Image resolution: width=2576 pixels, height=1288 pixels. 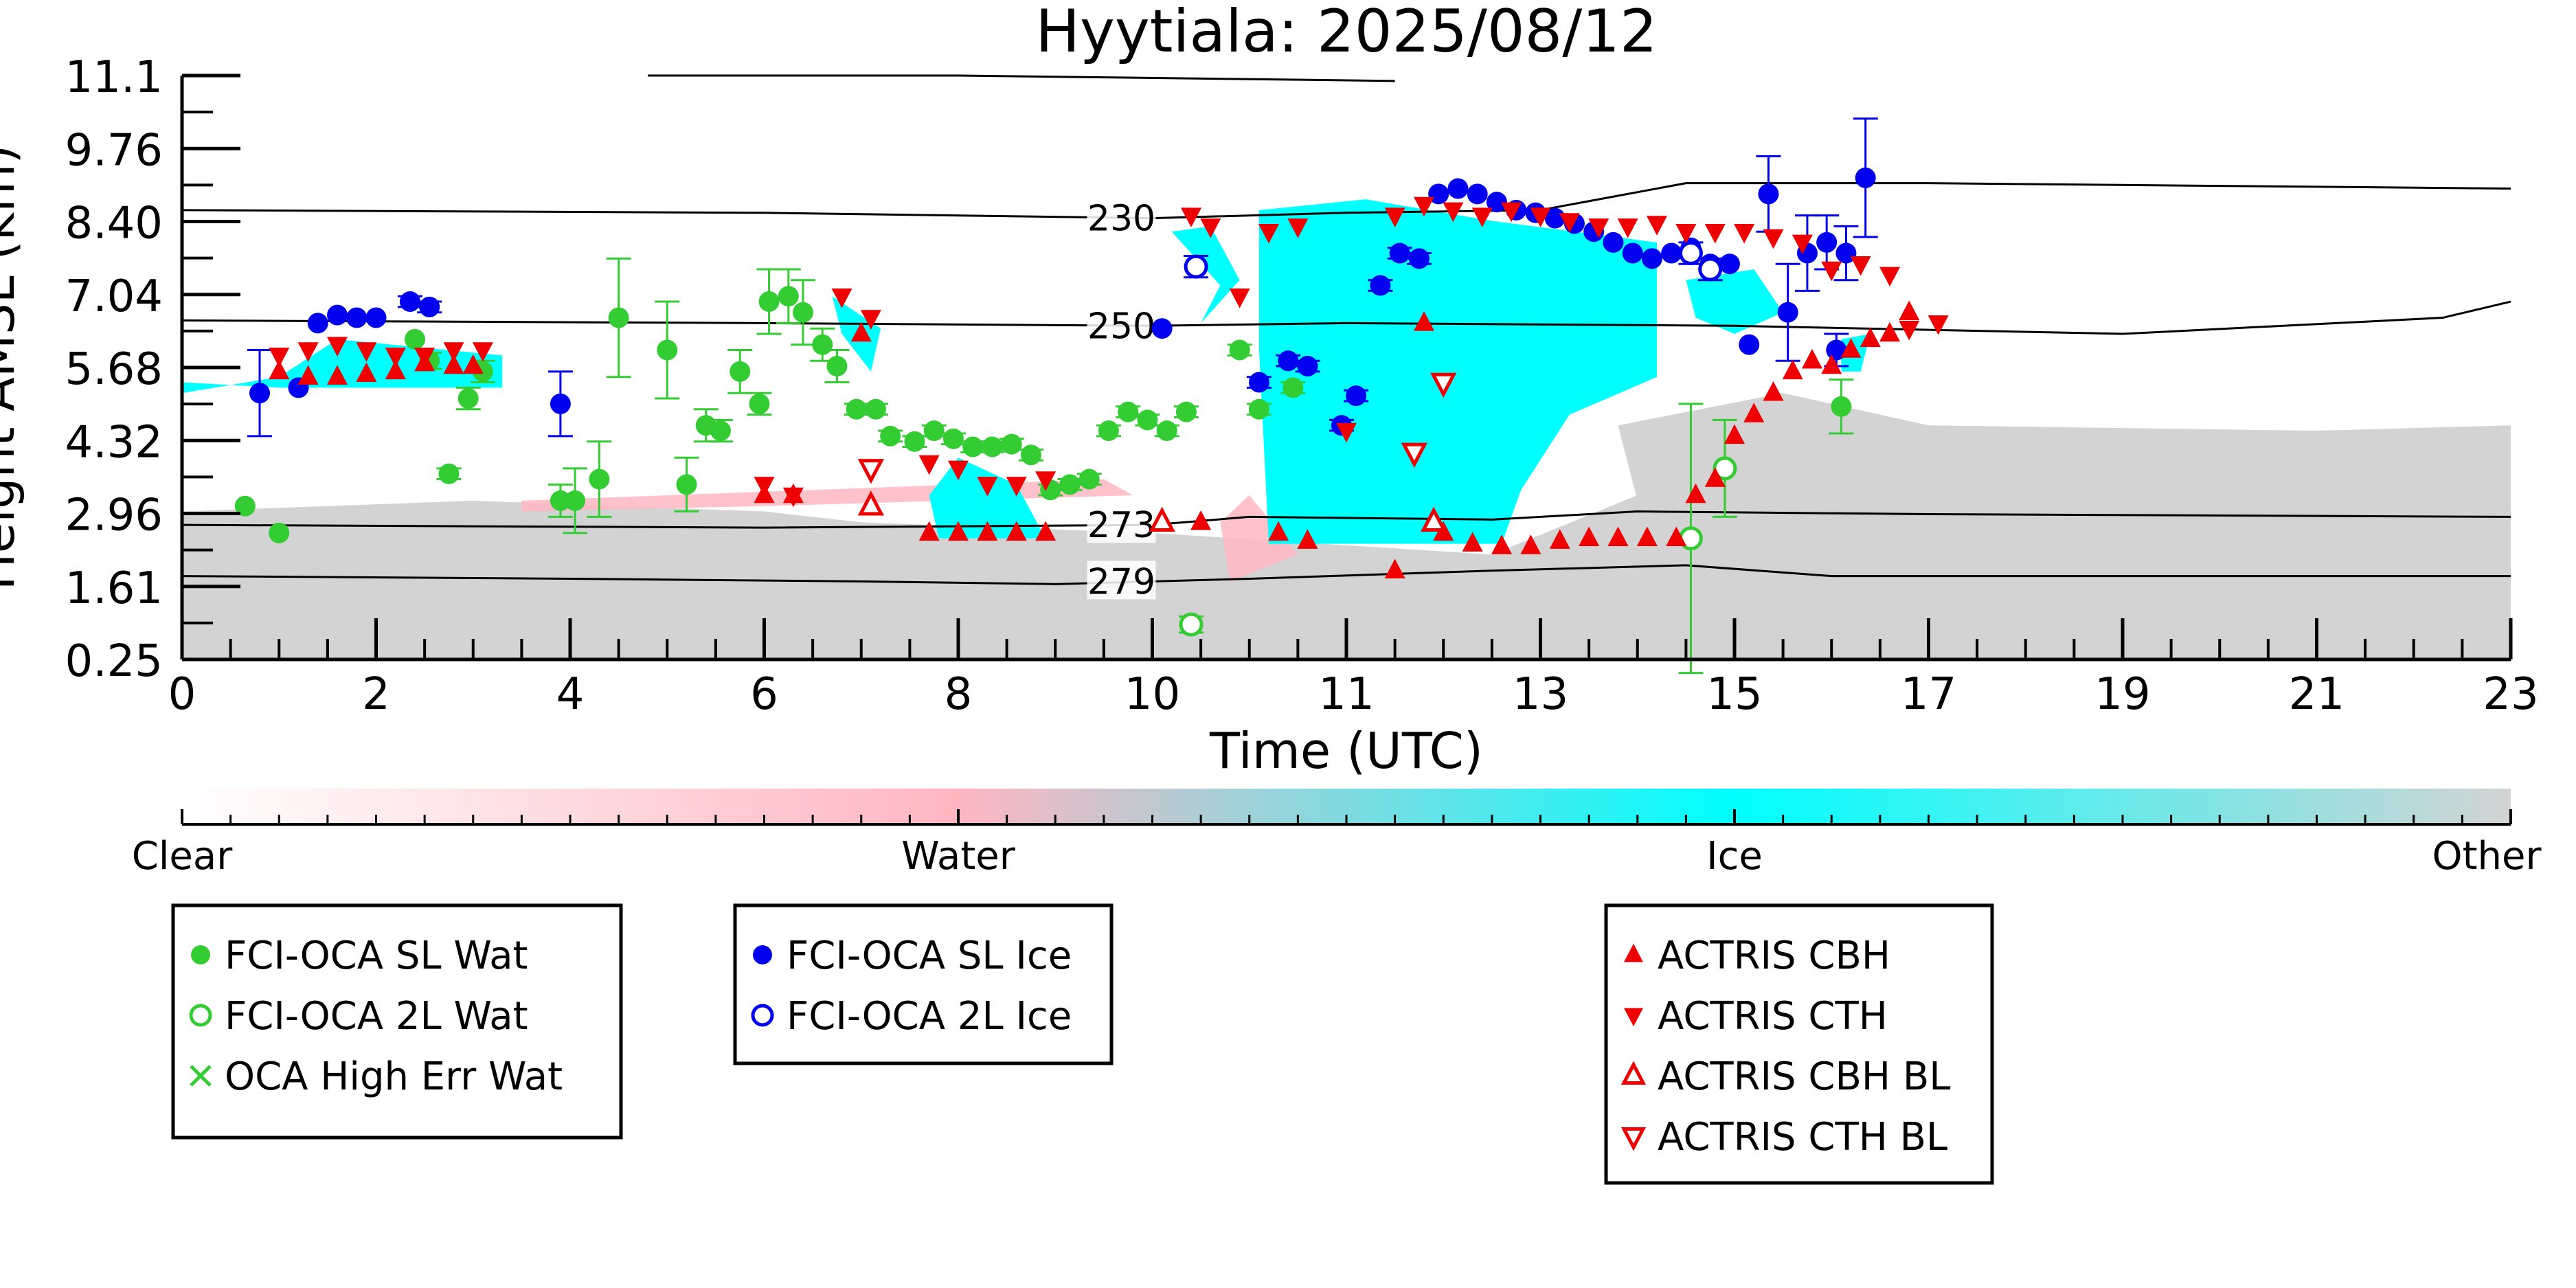 What do you see at coordinates (570, 694) in the screenshot?
I see `x-tick-label-4: 4` at bounding box center [570, 694].